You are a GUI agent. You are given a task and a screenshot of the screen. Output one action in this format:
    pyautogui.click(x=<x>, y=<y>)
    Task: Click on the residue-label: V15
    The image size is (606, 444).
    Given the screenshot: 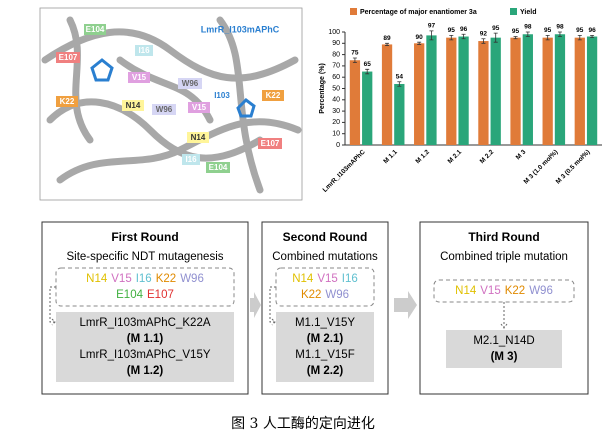 What is the action you would take?
    pyautogui.click(x=199, y=107)
    